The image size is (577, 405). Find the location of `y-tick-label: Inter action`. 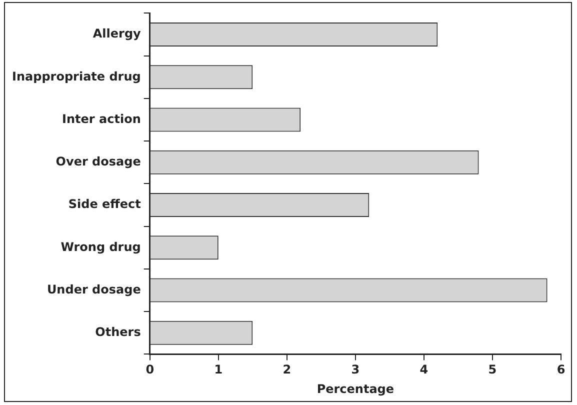

y-tick-label: Inter action is located at coordinates (101, 119).